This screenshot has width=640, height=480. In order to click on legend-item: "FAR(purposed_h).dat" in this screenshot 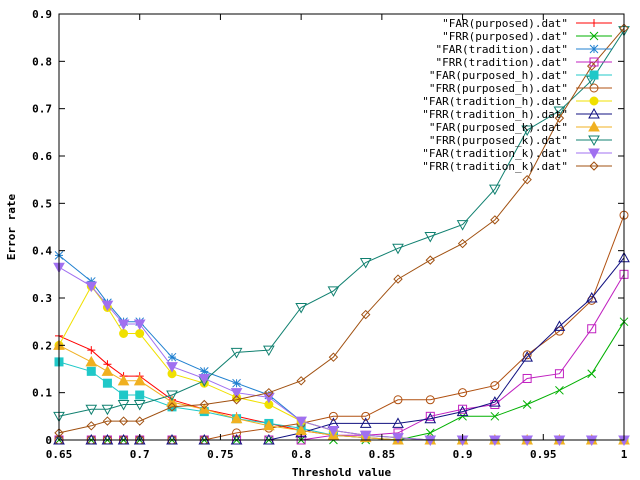, I will do `click(520, 75)`.